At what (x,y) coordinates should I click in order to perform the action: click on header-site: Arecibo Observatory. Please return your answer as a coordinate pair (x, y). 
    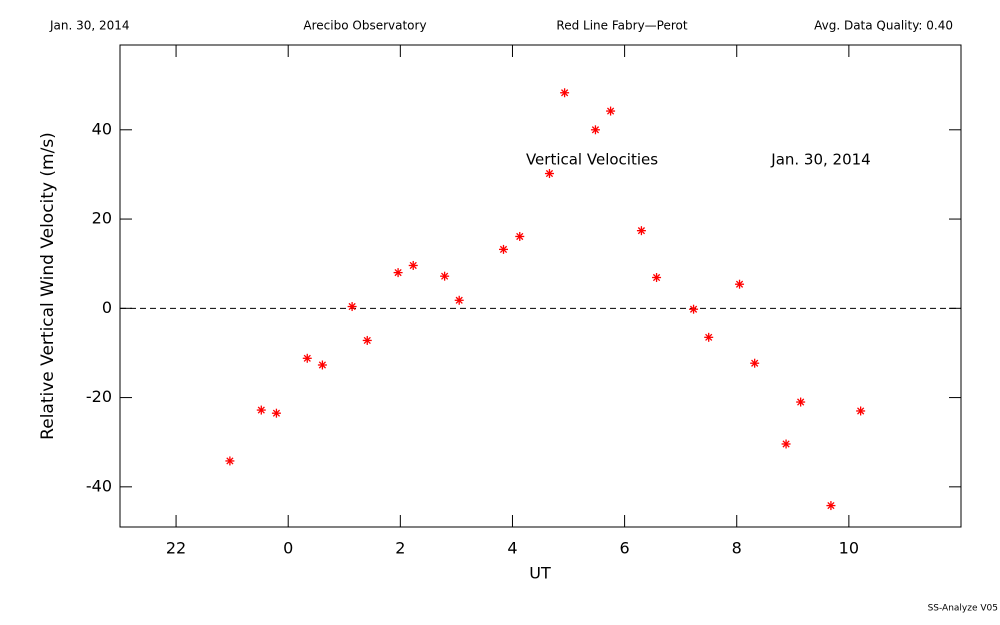
    Looking at the image, I should click on (364, 26).